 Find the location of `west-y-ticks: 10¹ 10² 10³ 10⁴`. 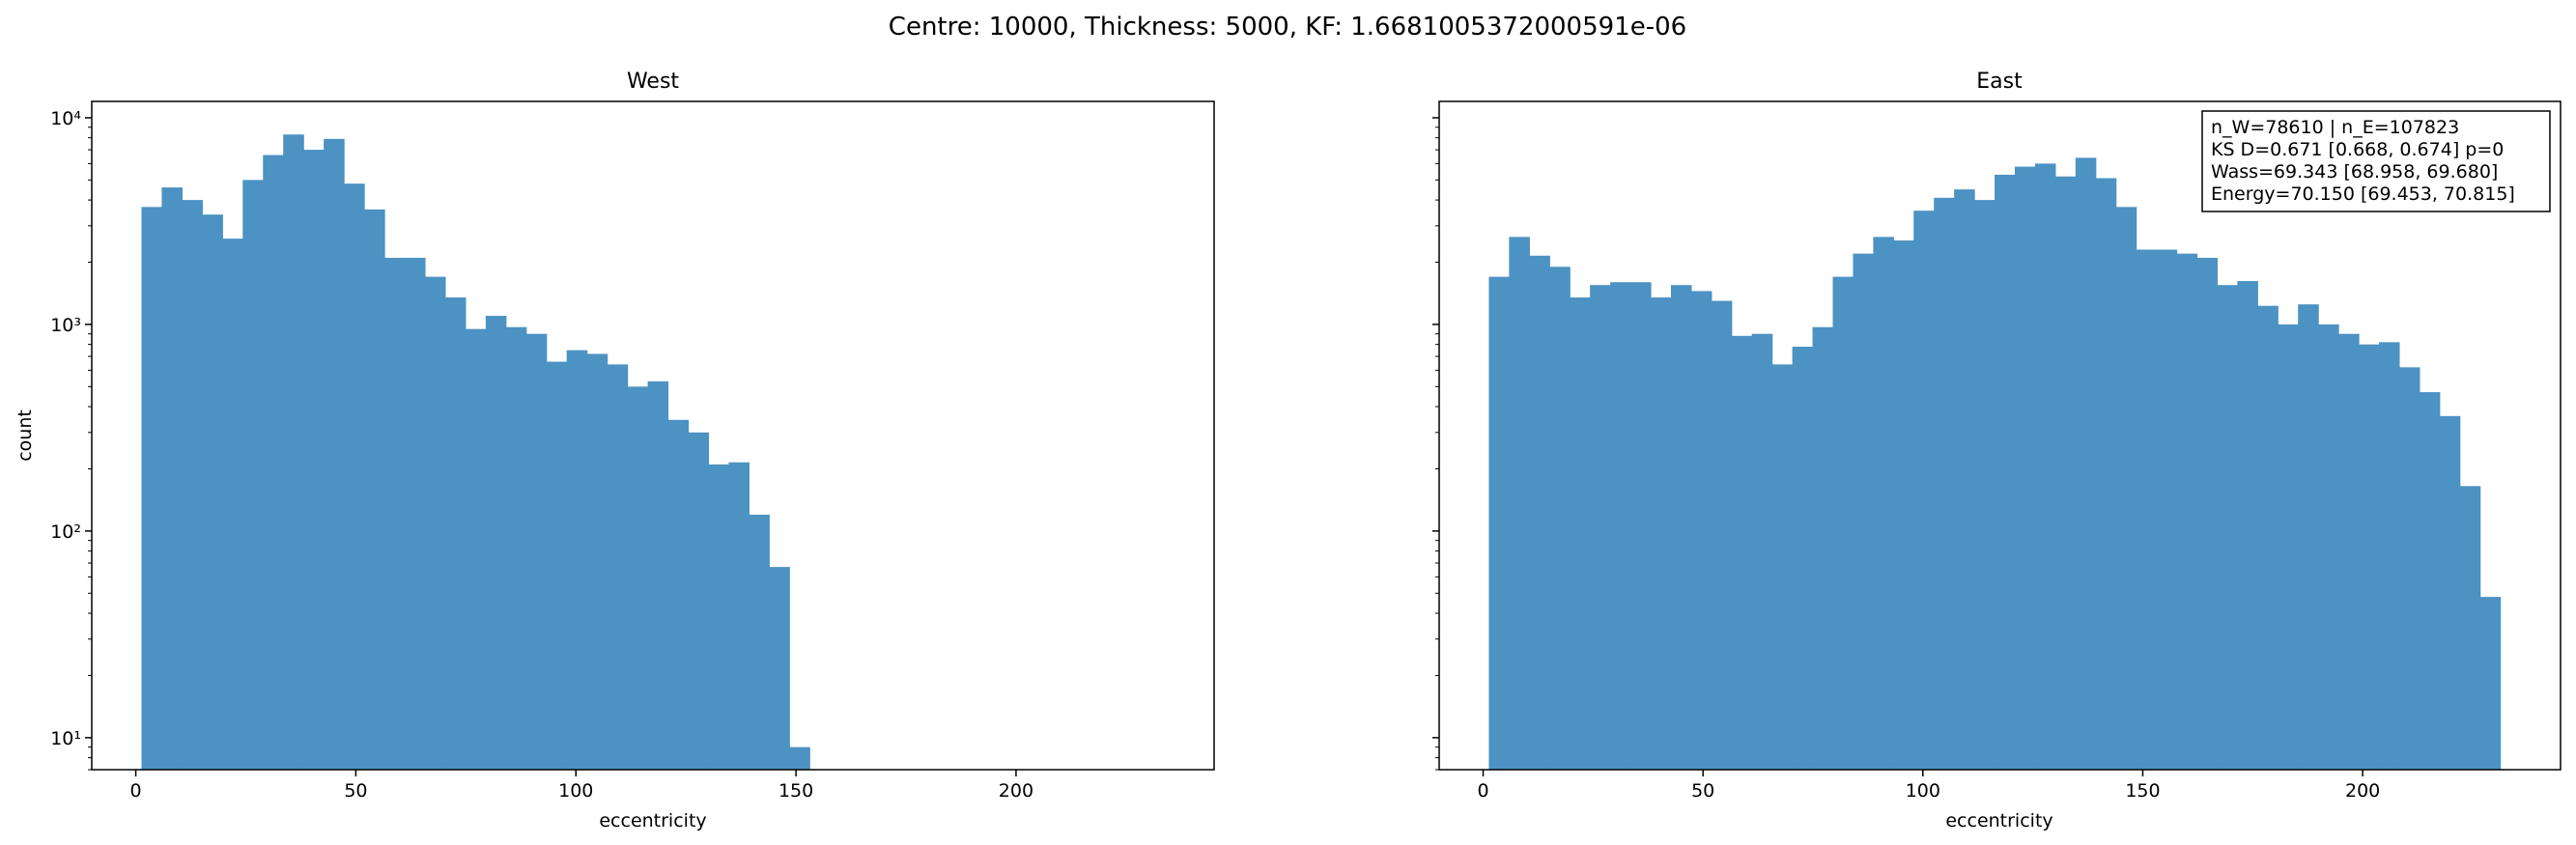

west-y-ticks: 10¹ 10² 10³ 10⁴ is located at coordinates (71, 439).